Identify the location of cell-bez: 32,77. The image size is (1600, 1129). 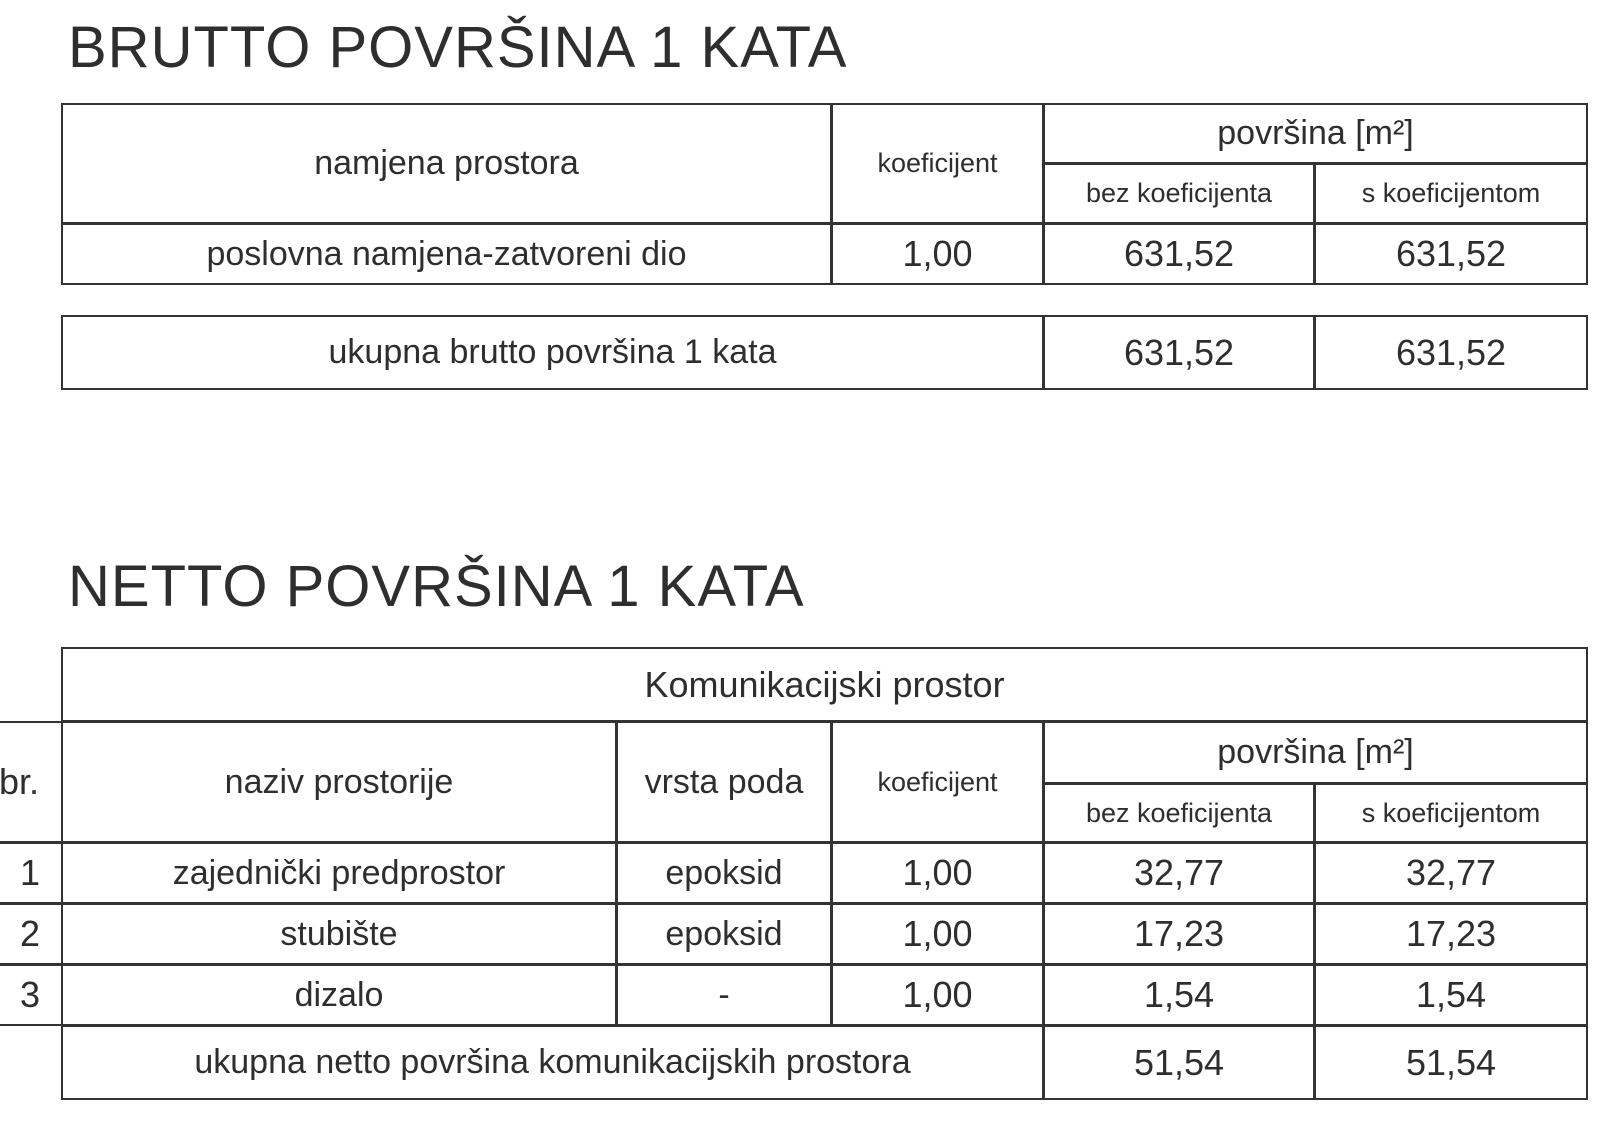
(1179, 873).